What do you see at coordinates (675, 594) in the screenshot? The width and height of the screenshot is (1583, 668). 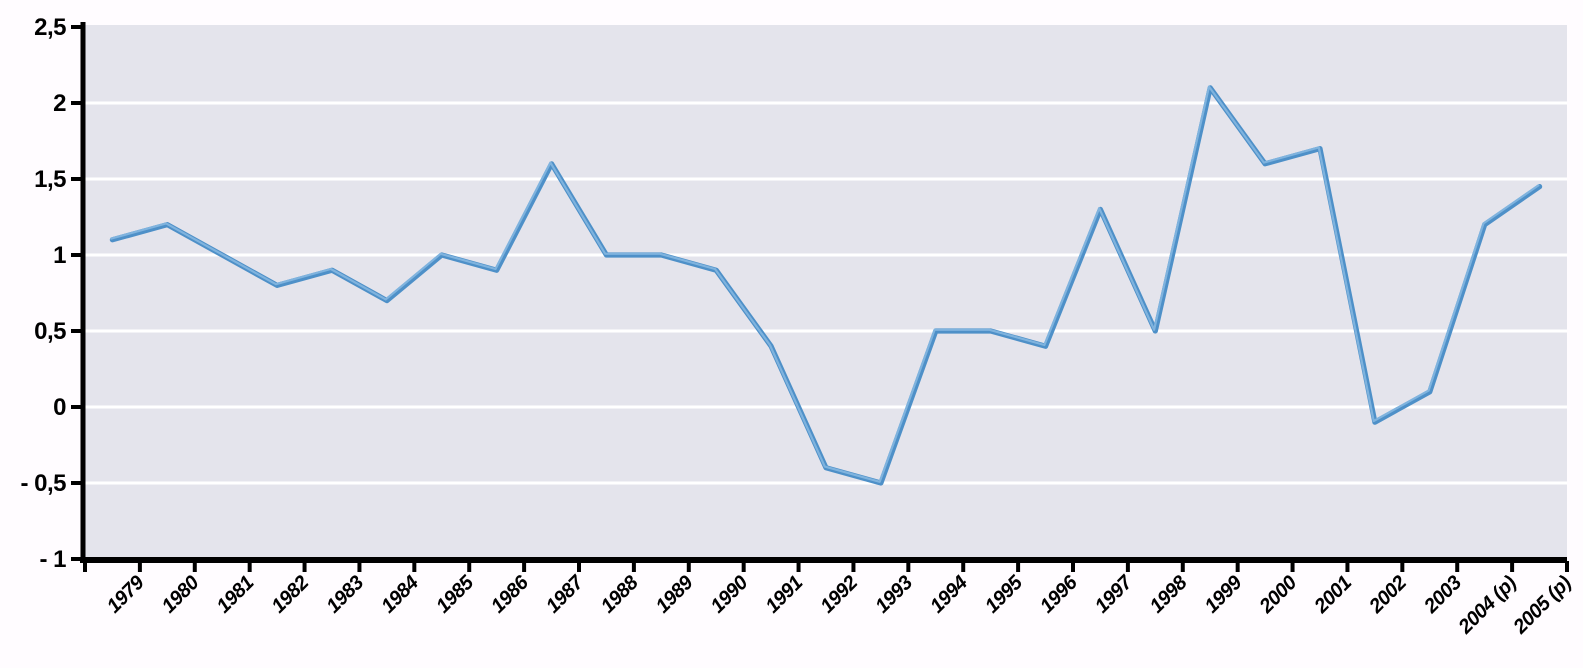 I see `x-axis-label: 1989` at bounding box center [675, 594].